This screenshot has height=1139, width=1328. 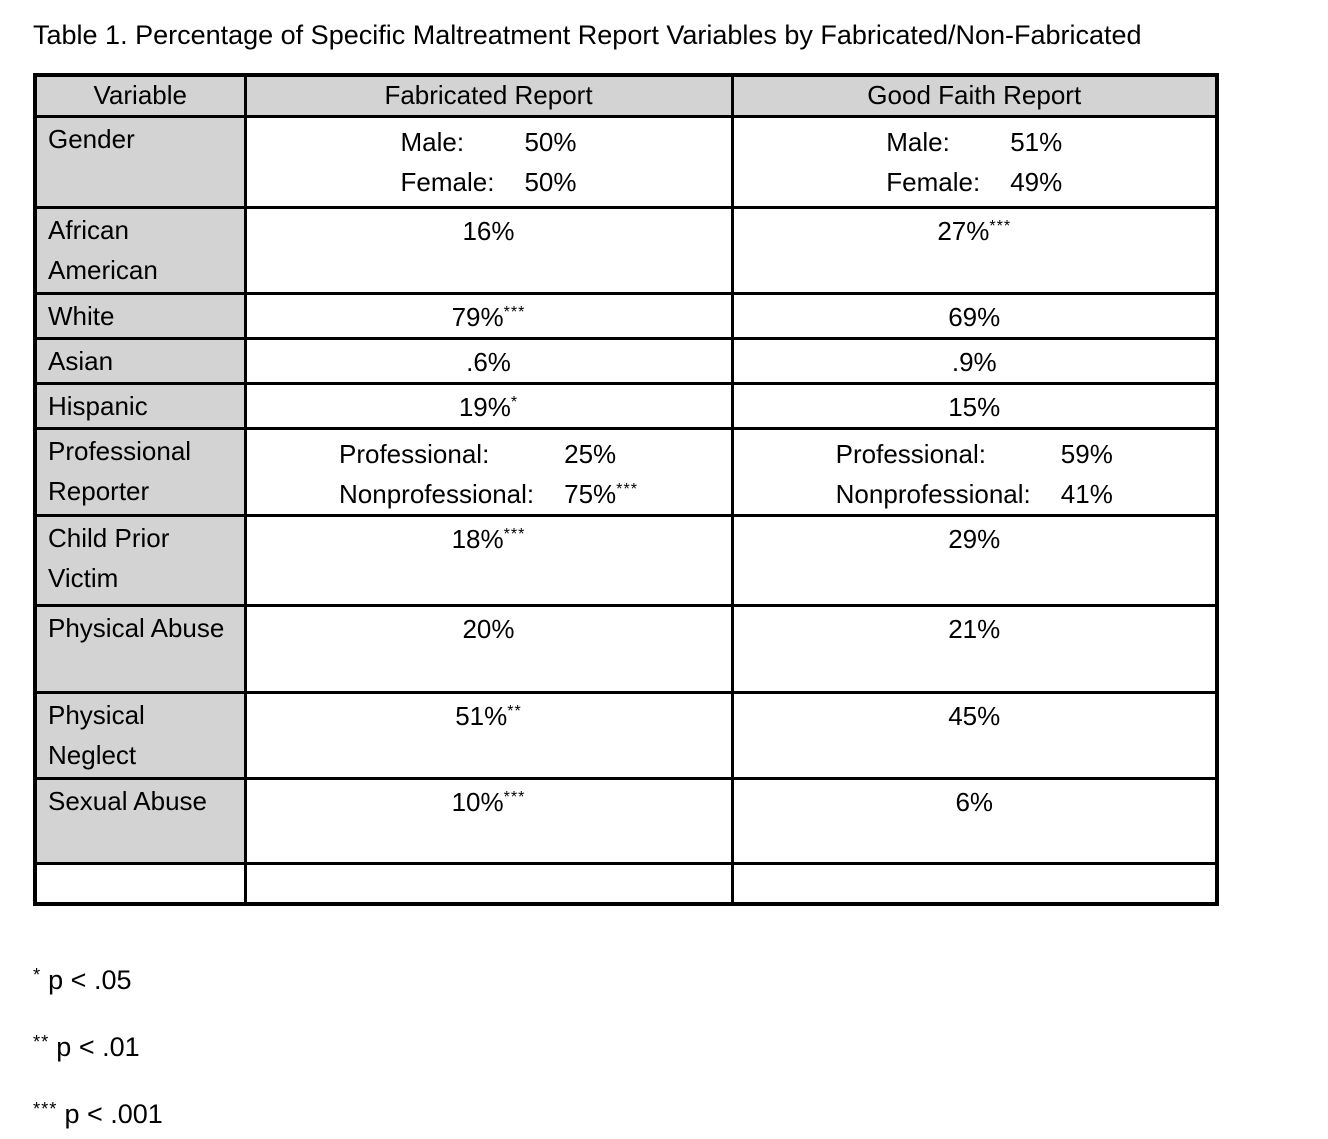 What do you see at coordinates (974, 316) in the screenshot?
I see `percentage-value: 69%` at bounding box center [974, 316].